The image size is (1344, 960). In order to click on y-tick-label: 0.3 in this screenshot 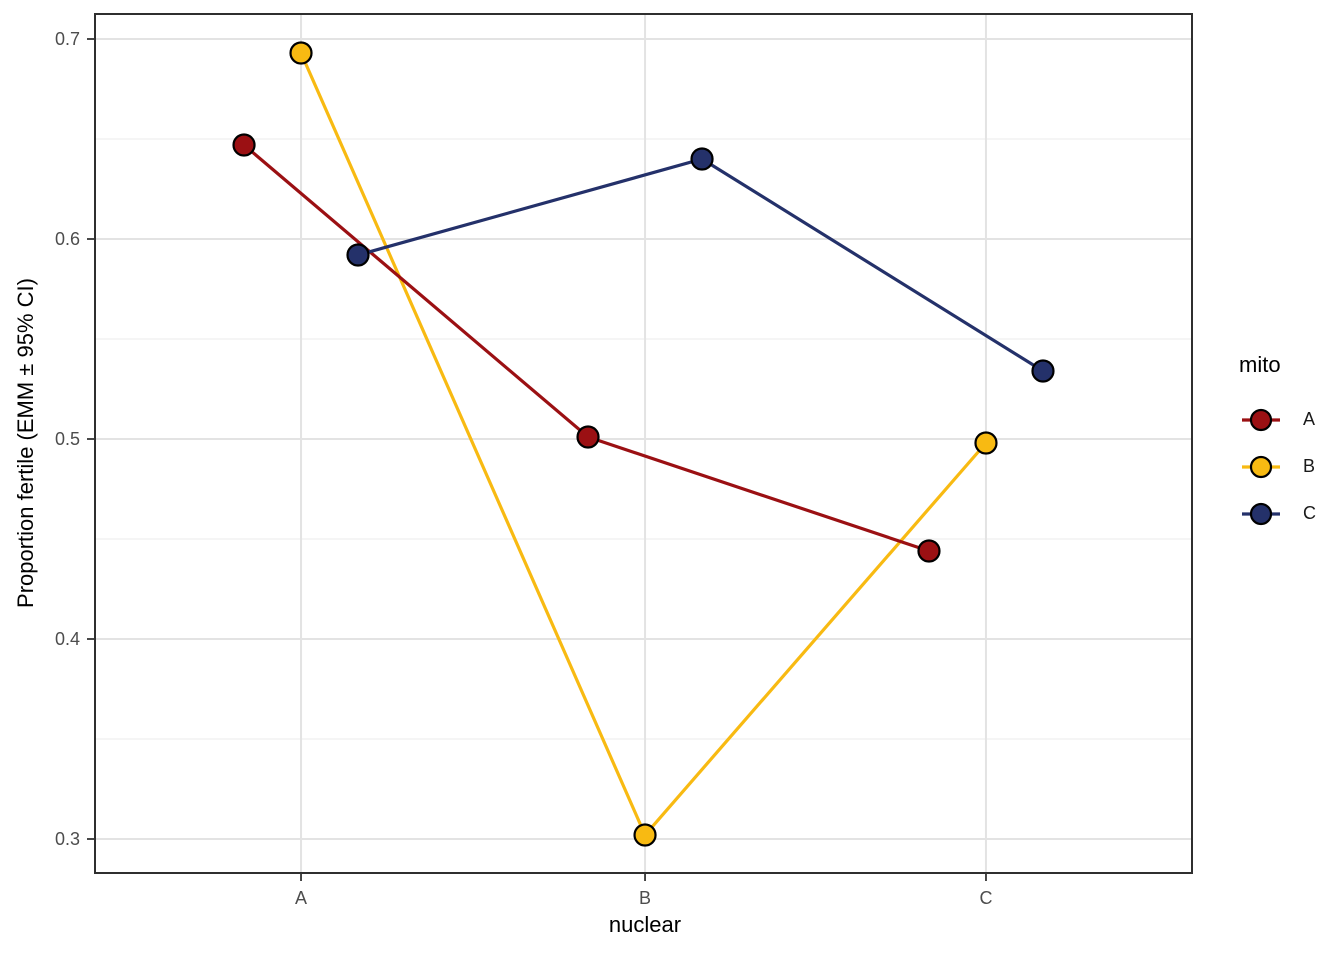, I will do `click(67, 839)`.